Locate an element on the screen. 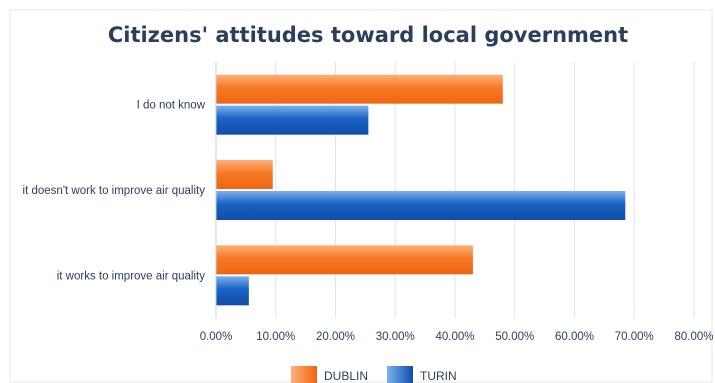  legend-swatch-dublin is located at coordinates (304, 374).